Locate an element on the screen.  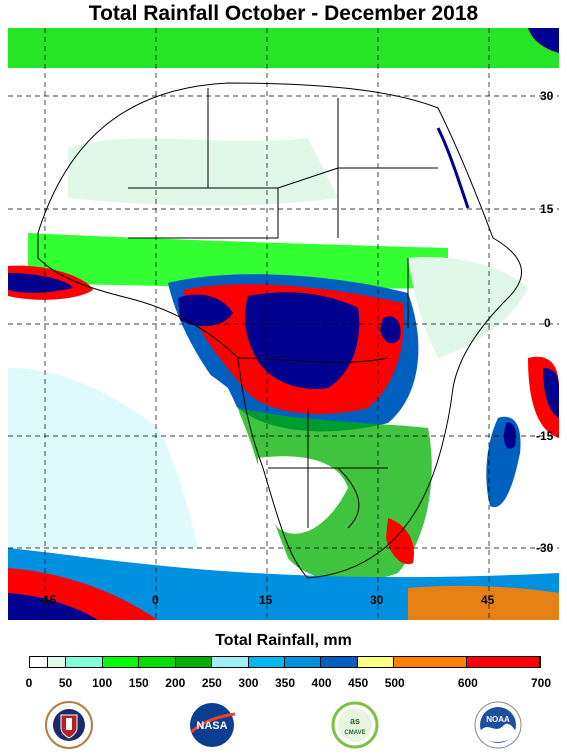
latitude-labels: 30 15 0 -15 -30 is located at coordinates (545, 322).